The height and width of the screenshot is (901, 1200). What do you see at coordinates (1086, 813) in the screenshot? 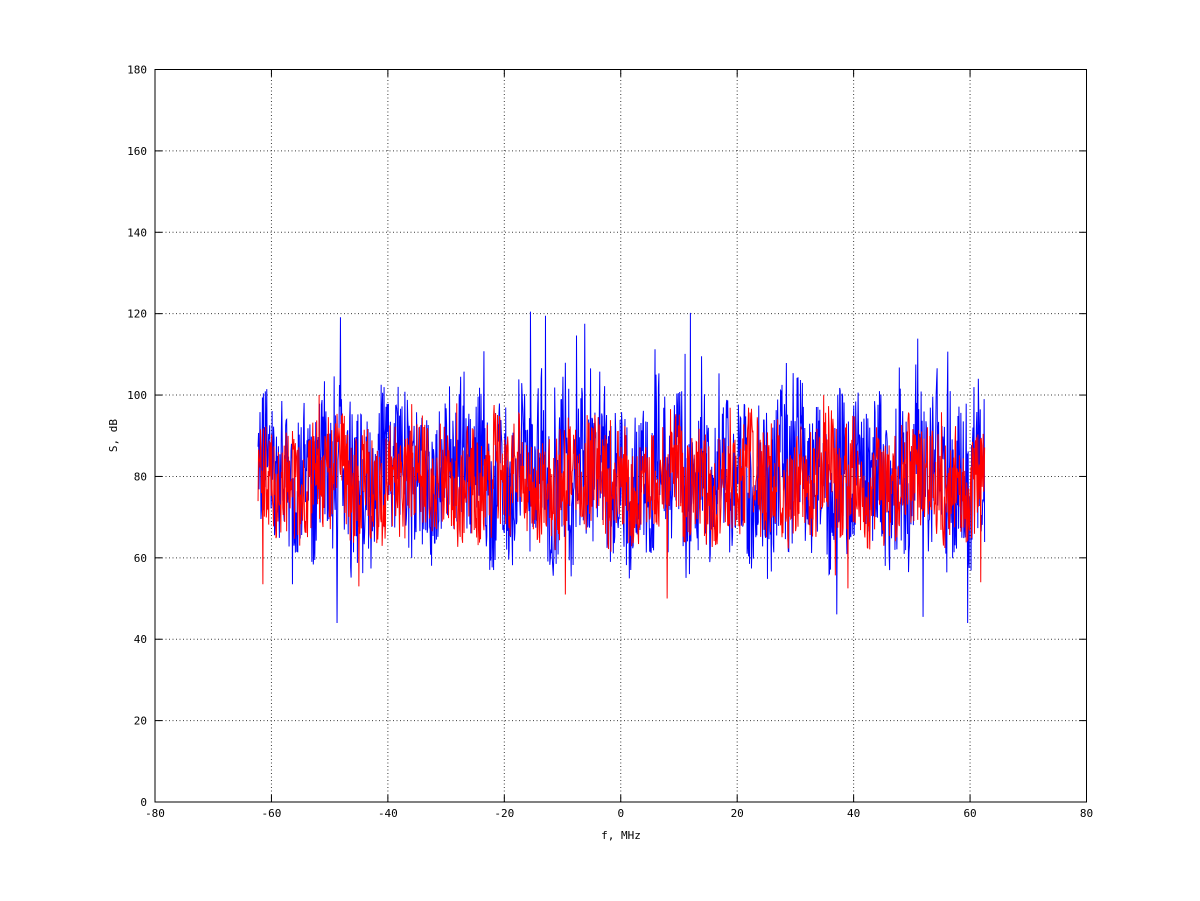
I see `x-tick-label: 80` at bounding box center [1086, 813].